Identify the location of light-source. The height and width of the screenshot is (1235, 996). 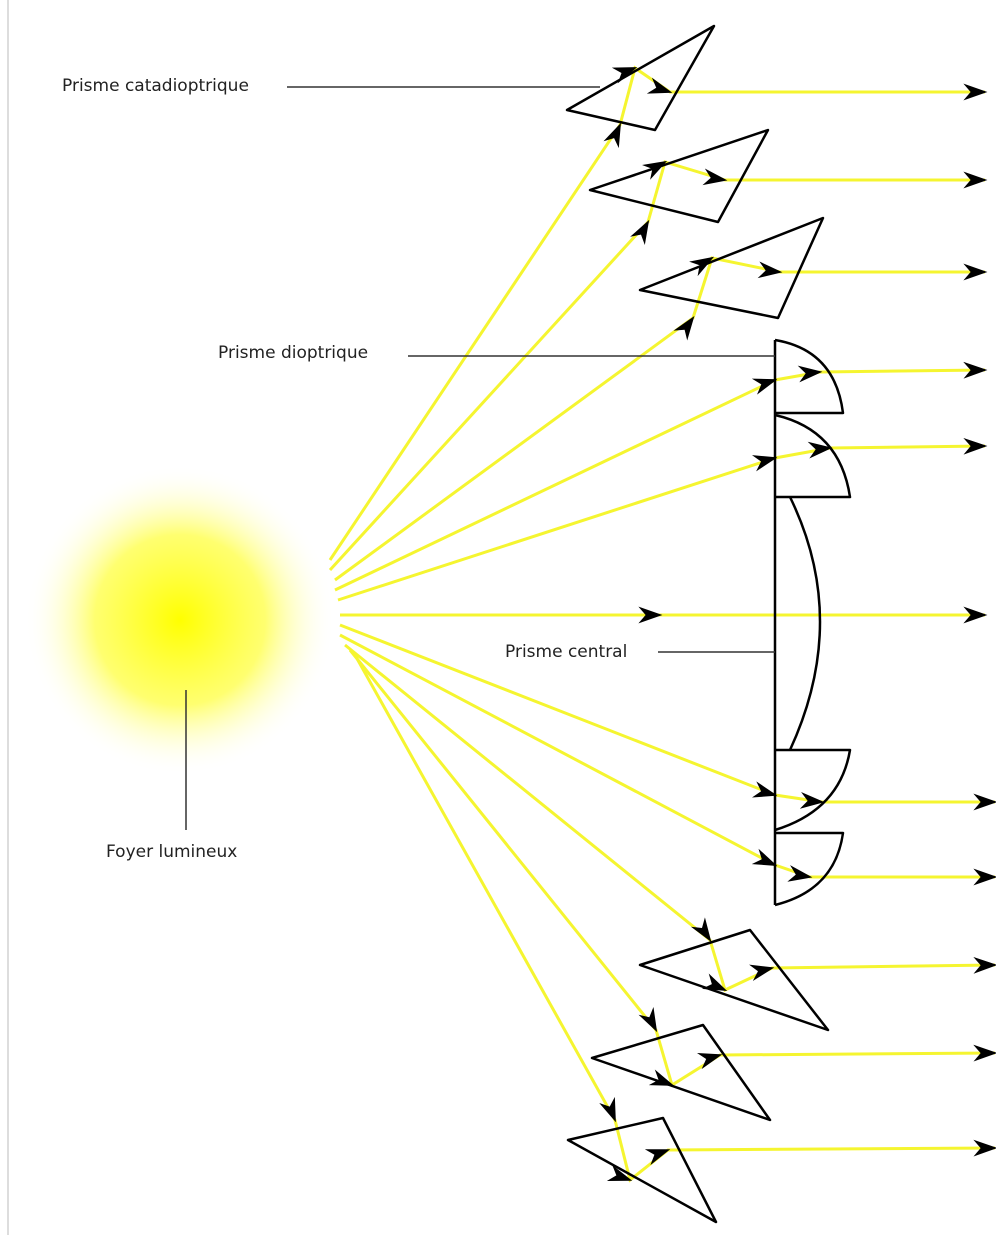
(180, 620).